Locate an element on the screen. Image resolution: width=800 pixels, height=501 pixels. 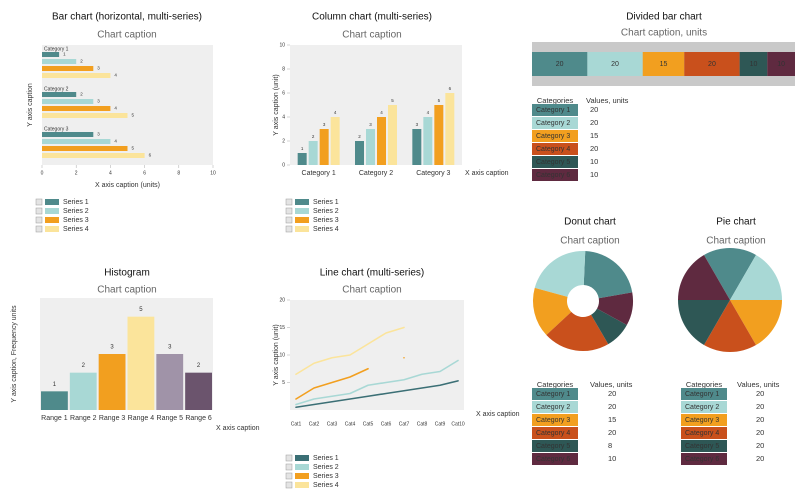
legend-label: Series 3 is located at coordinates (326, 220).